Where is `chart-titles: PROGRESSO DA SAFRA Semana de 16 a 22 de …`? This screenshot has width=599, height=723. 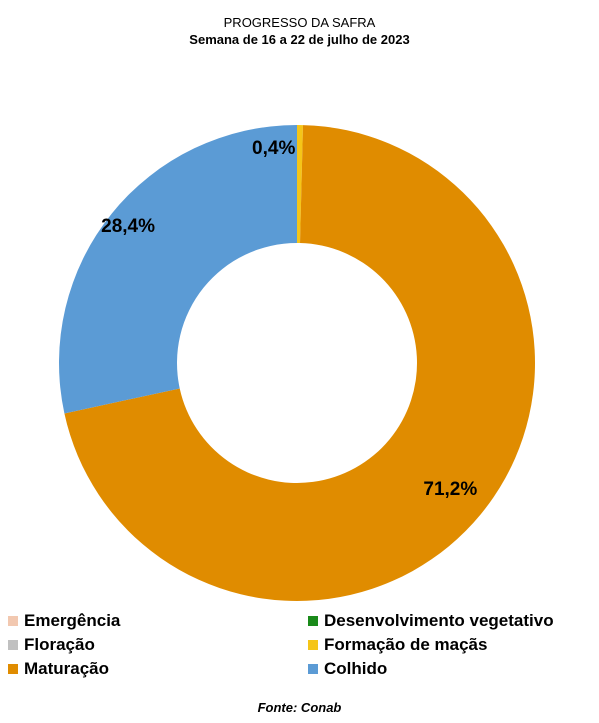 chart-titles: PROGRESSO DA SAFRA Semana de 16 a 22 de … is located at coordinates (299, 31).